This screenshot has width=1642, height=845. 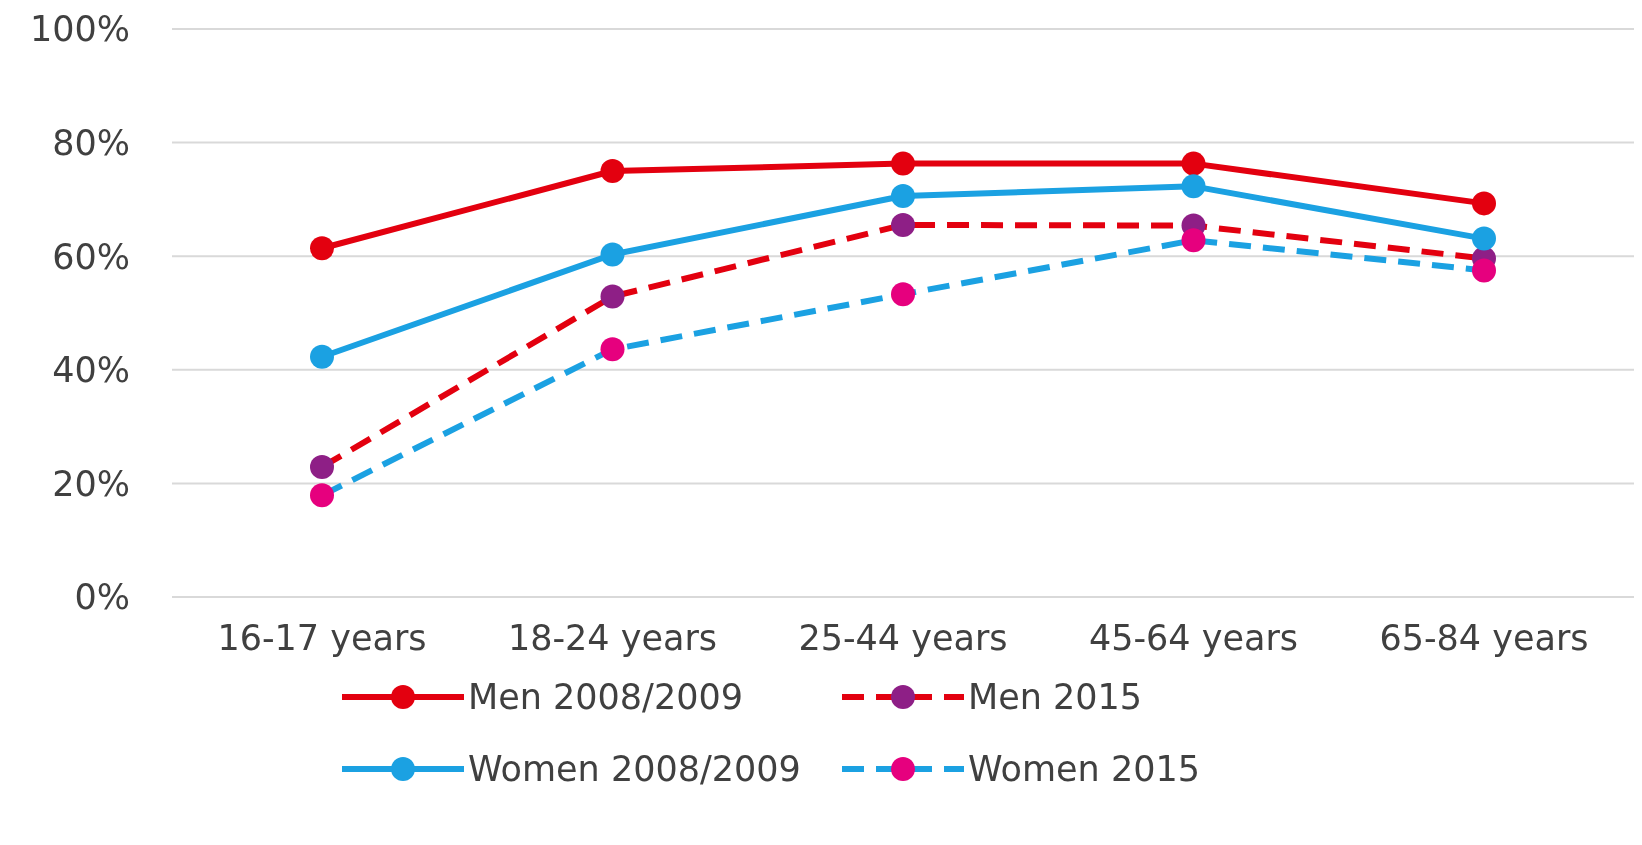 I want to click on legend-label: Women 2015, so click(x=1084, y=769).